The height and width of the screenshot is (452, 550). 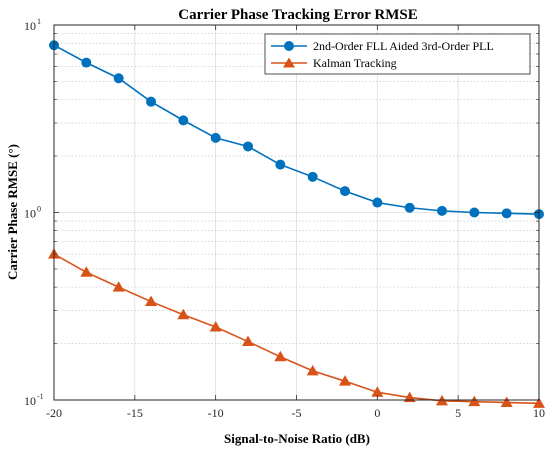 I want to click on legend-label-kalman: Kalman Tracking, so click(x=355, y=63).